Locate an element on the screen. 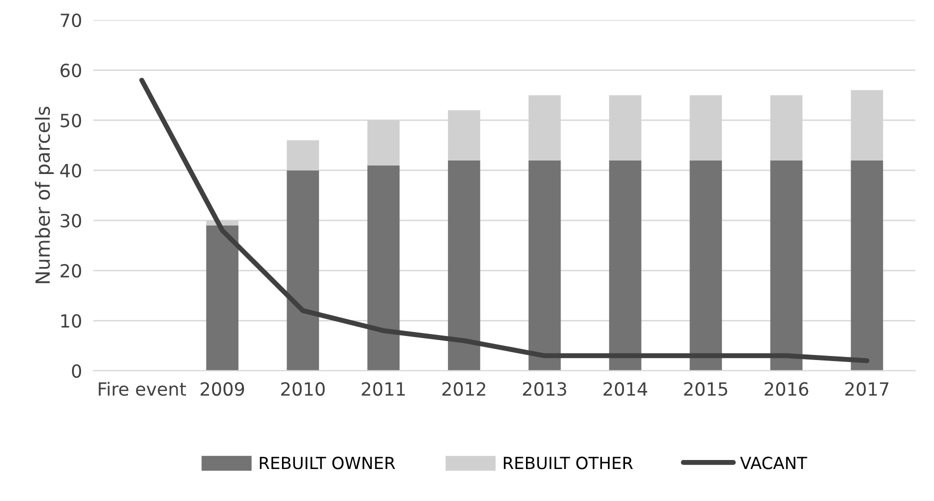 The width and height of the screenshot is (934, 501). x-tick-label: 2013 is located at coordinates (544, 389).